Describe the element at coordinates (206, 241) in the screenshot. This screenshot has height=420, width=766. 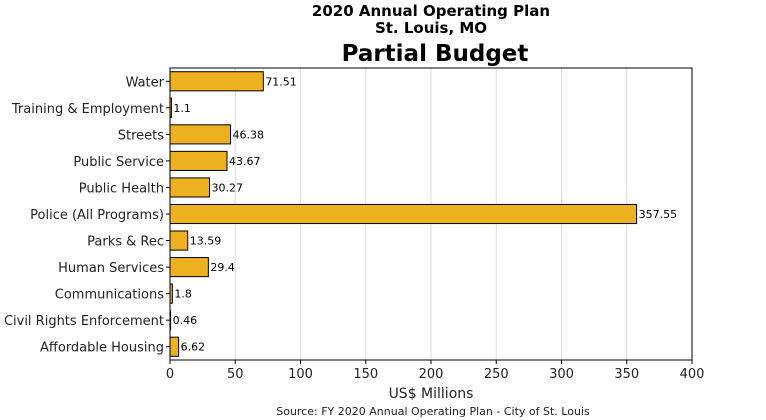
I see `bar-value-label: 13.59` at that location.